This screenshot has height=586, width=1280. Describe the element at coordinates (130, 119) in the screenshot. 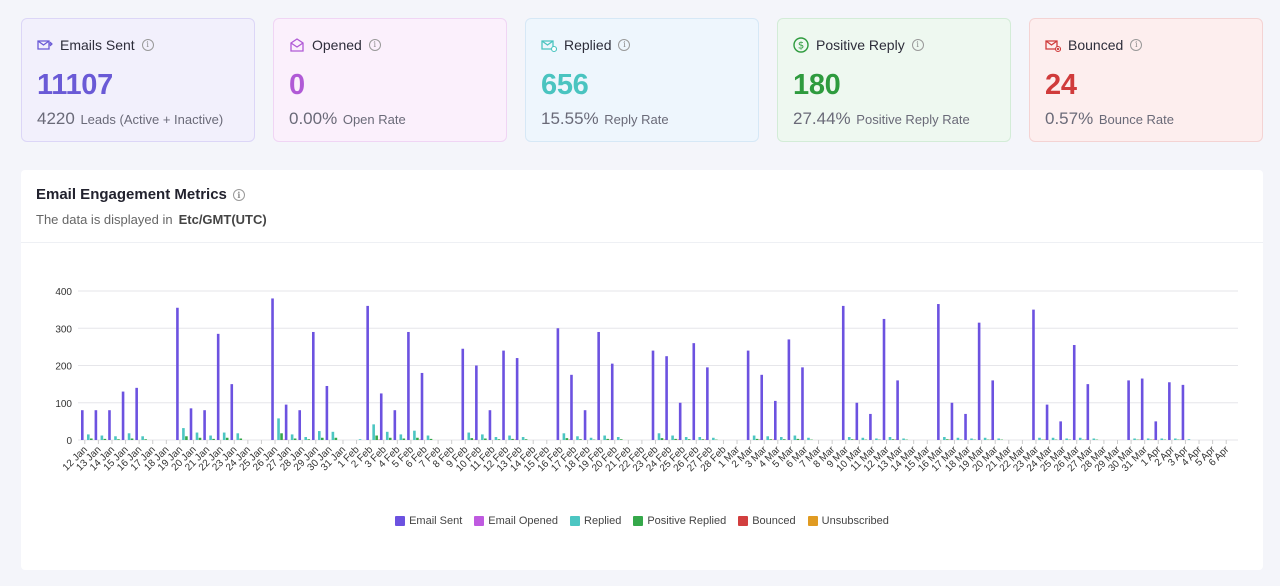

I see `card-subtitle: 4220 Leads (Active + Inactive)` at that location.